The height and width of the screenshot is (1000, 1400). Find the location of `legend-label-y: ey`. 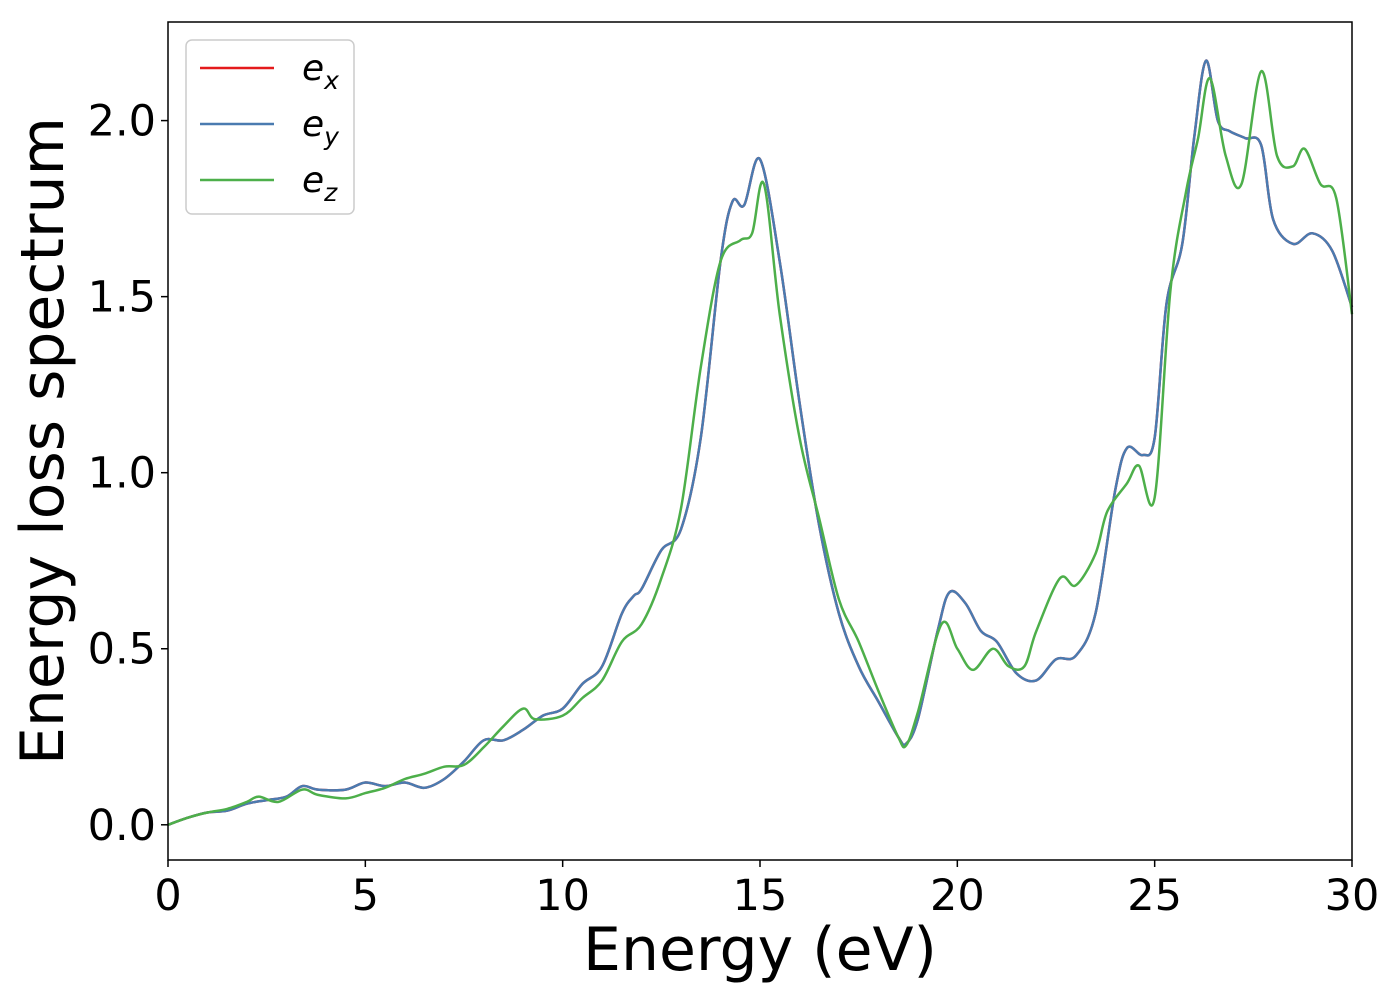

legend-label-y: ey is located at coordinates (321, 127).